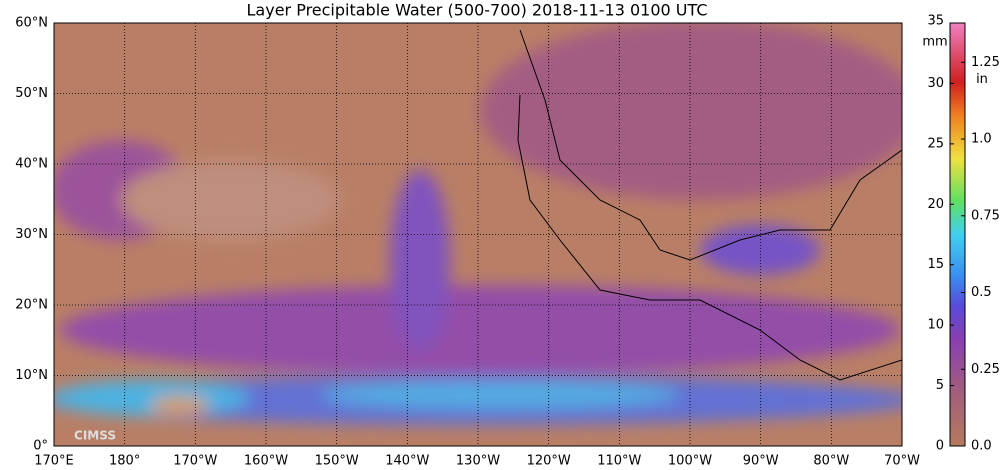  Describe the element at coordinates (985, 62) in the screenshot. I see `in-tick-label: 1.25` at that location.